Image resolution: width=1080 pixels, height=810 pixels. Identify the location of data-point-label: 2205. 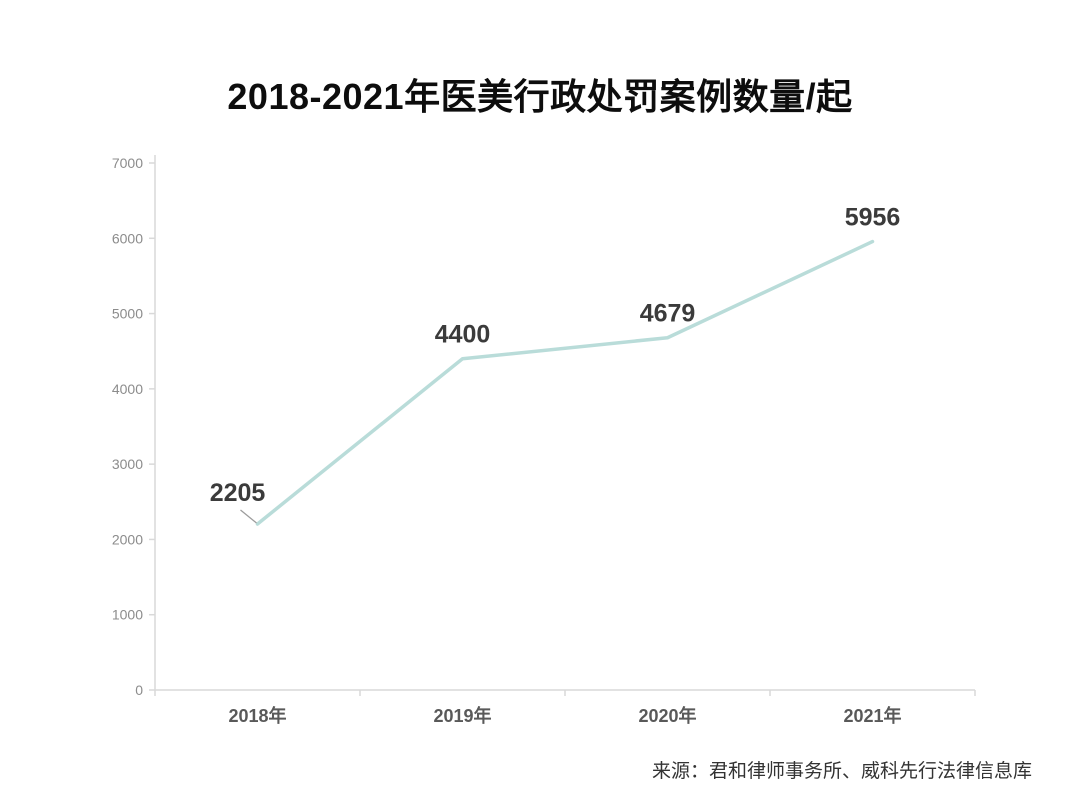
(238, 493).